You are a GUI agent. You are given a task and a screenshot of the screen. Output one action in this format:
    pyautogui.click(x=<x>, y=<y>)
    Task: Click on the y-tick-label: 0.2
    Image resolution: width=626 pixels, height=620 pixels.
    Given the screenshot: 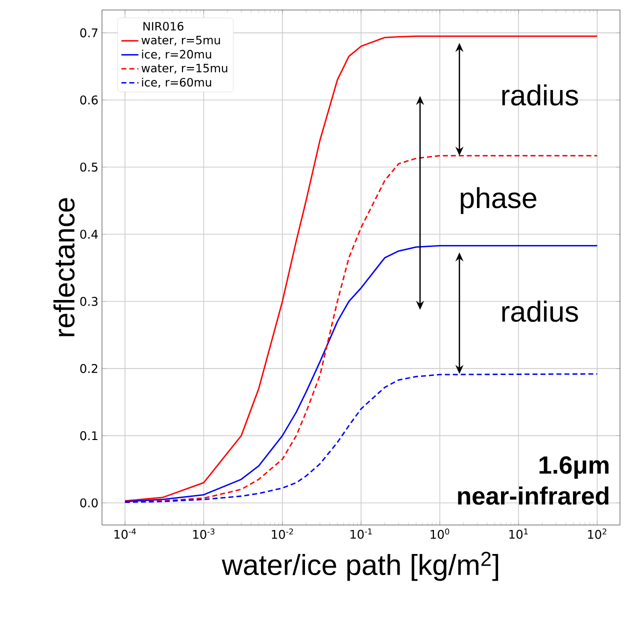 What is the action you would take?
    pyautogui.click(x=89, y=369)
    